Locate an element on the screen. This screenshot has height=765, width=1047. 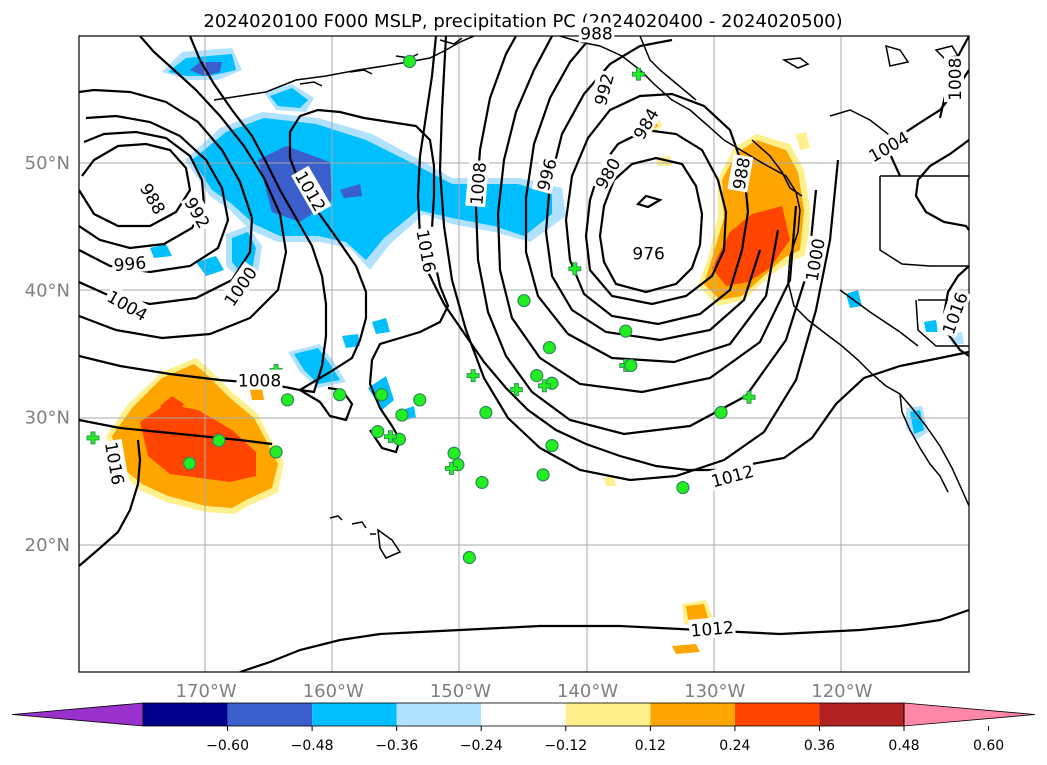
colorbar-tick-label: 0.24 is located at coordinates (734, 746).